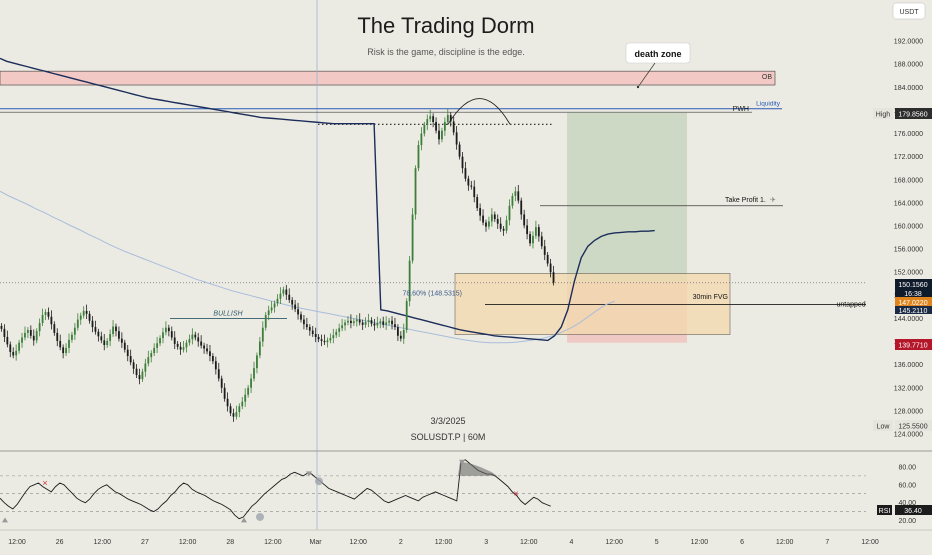 The height and width of the screenshot is (555, 932). Describe the element at coordinates (658, 65) in the screenshot. I see `death-zone-callout: death zone` at that location.